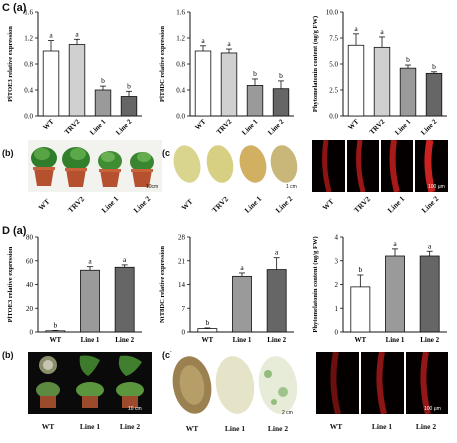 Image resolution: width=457 pixels, height=443 pixels. Describe the element at coordinates (337, 285) in the screenshot. I see `y-tick-label: 2` at that location.